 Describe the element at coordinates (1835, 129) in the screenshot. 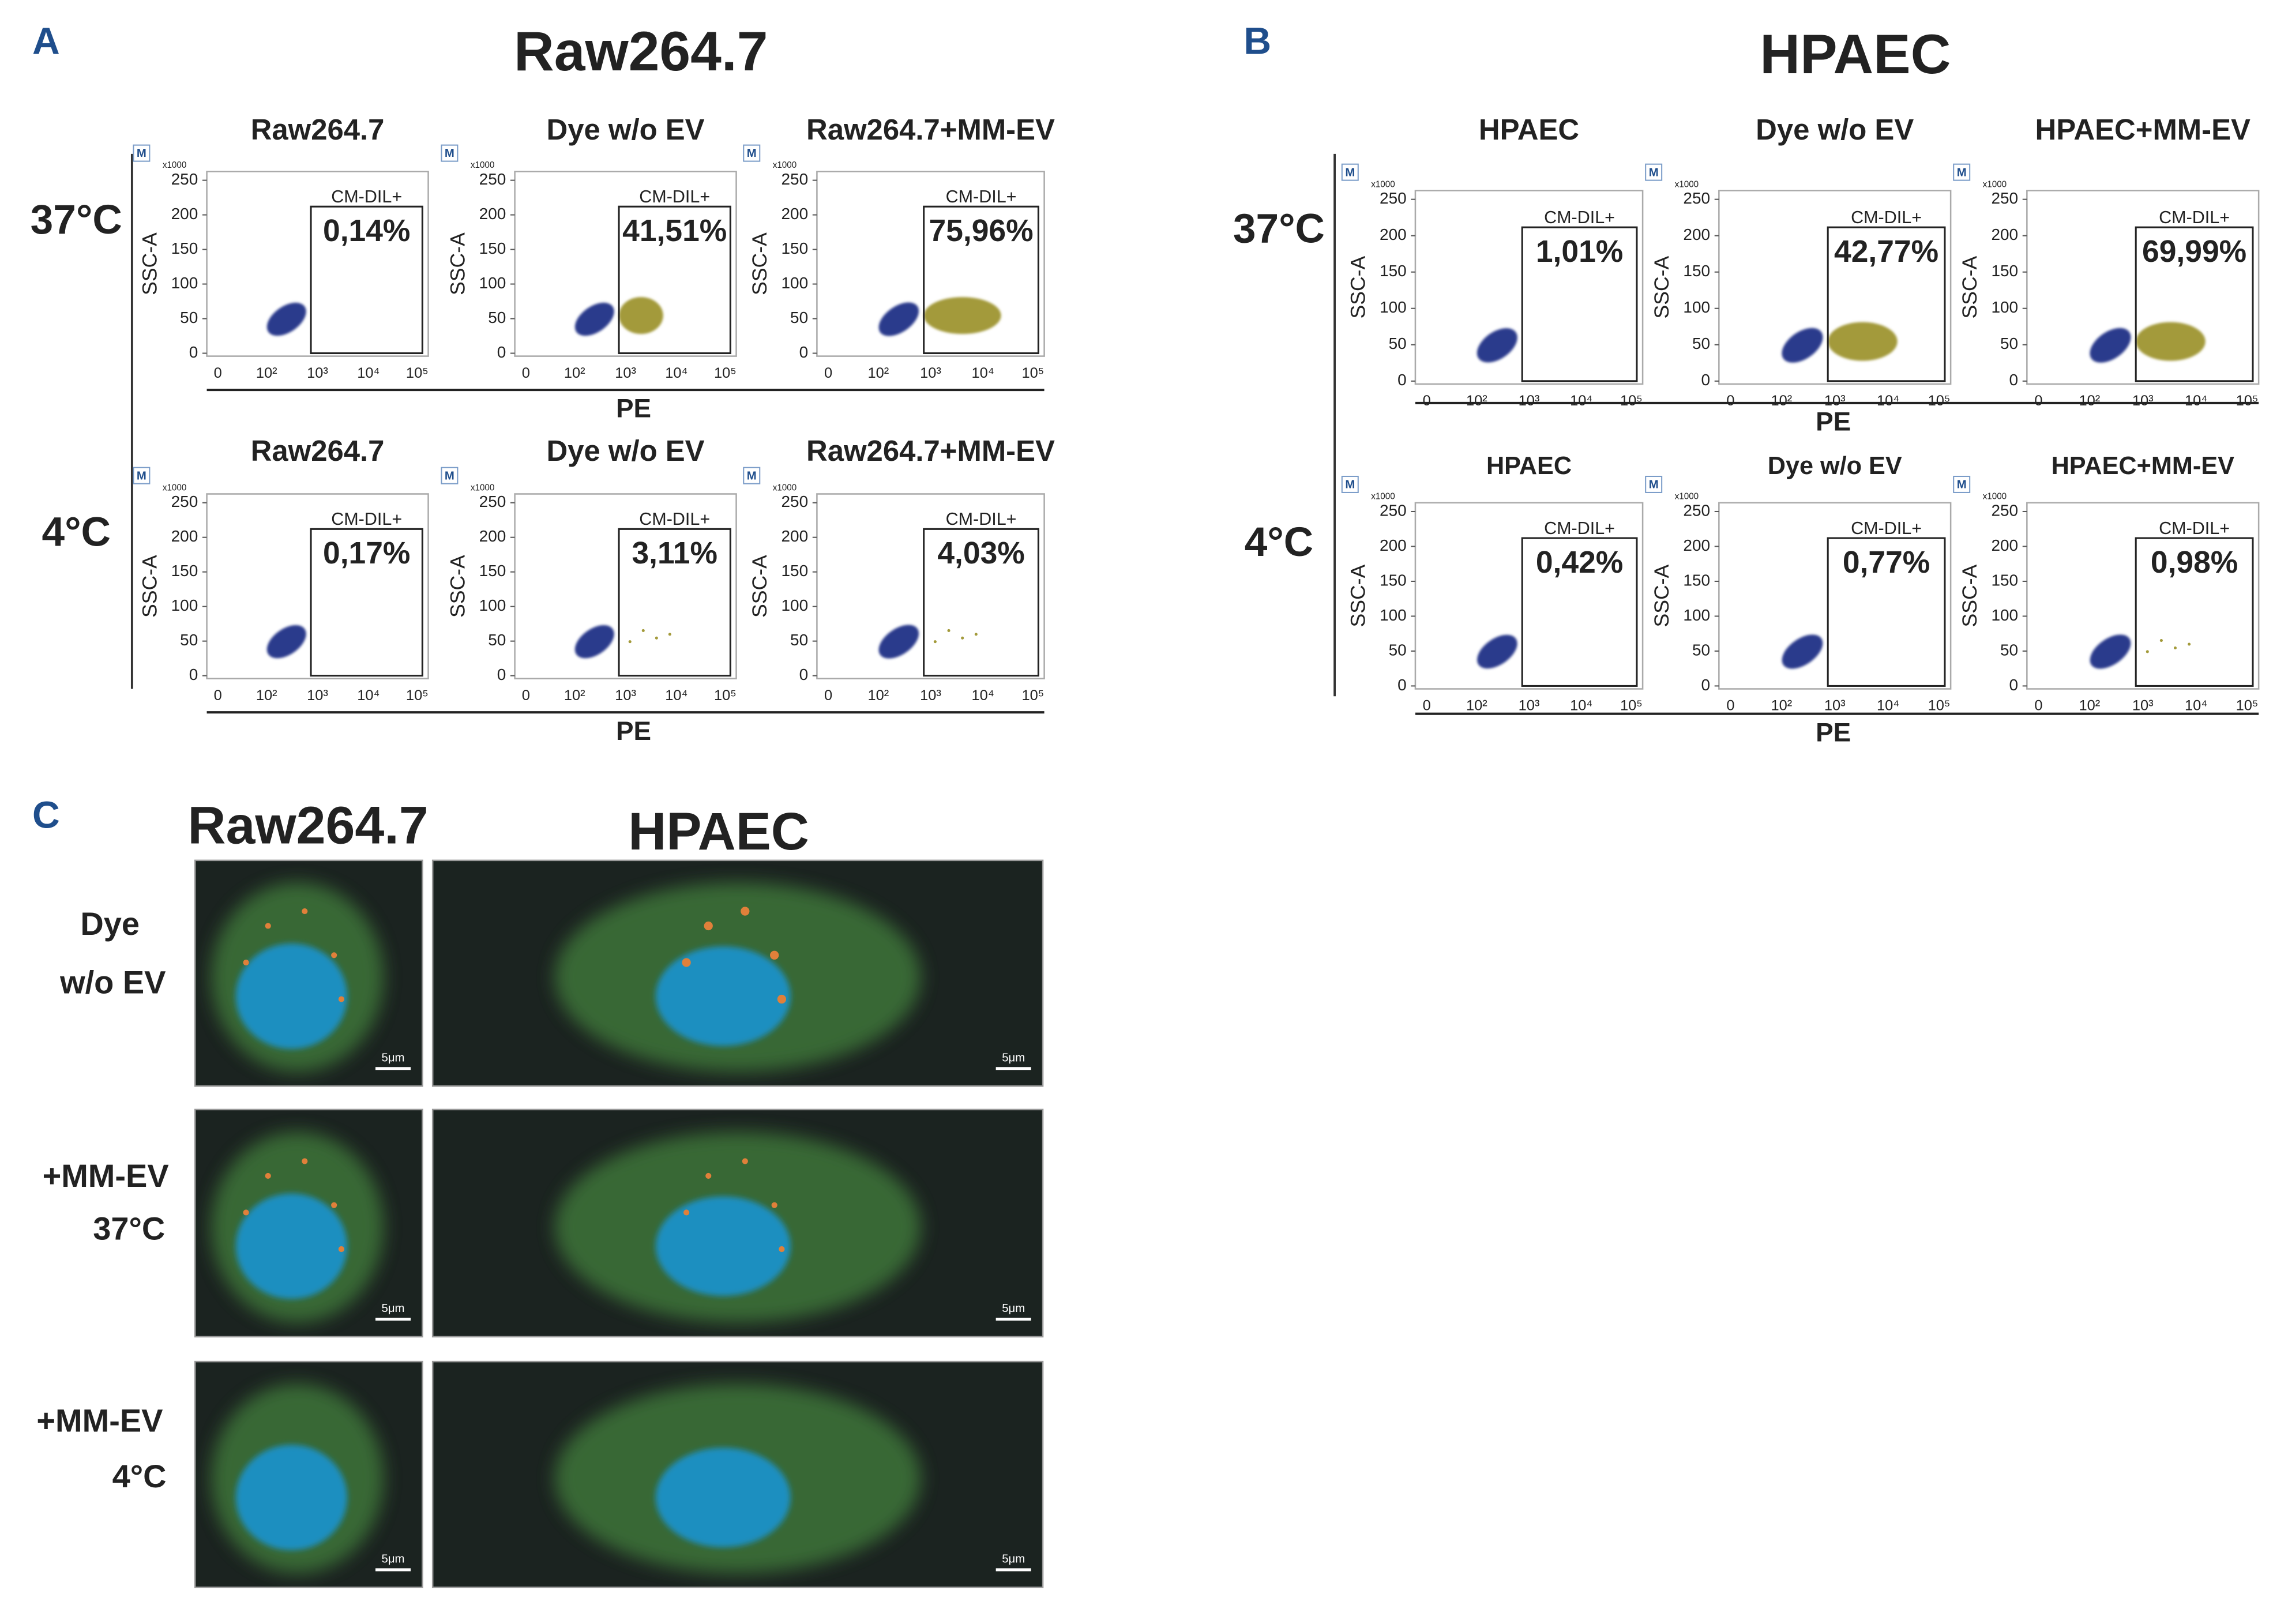

I see `plot-title: Dye w/o EV` at that location.